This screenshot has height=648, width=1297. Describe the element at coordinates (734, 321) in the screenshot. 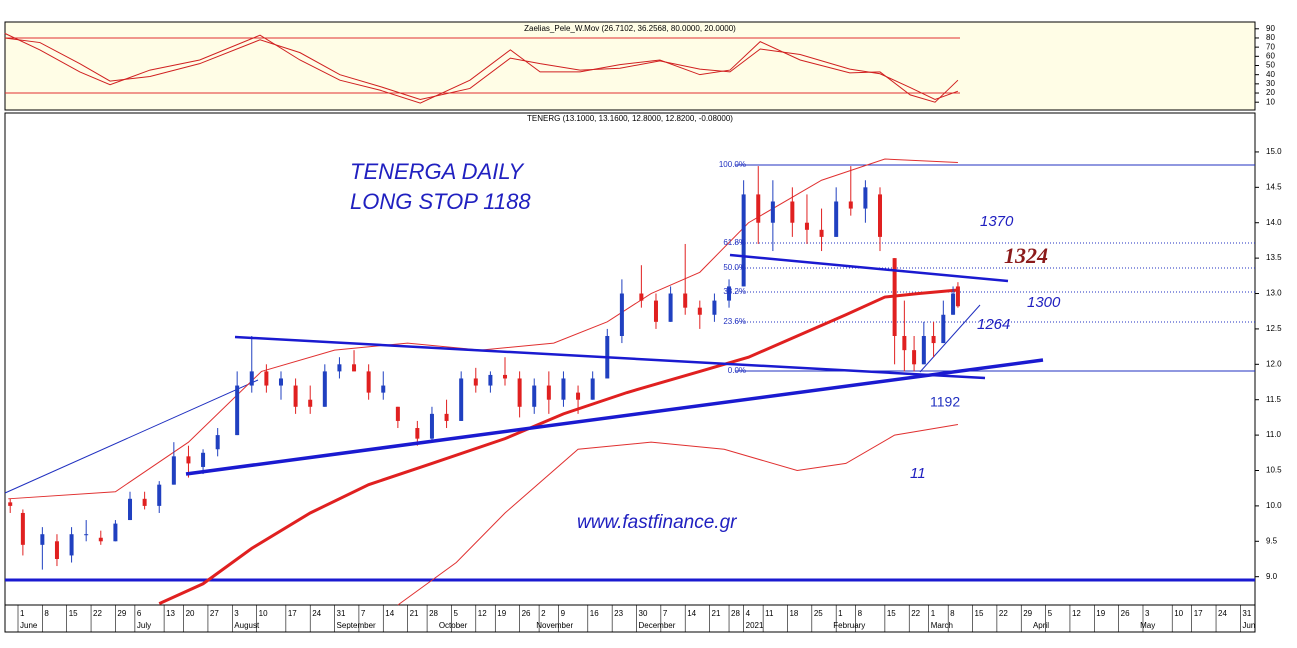

I see `fib-label: 23.6%` at that location.